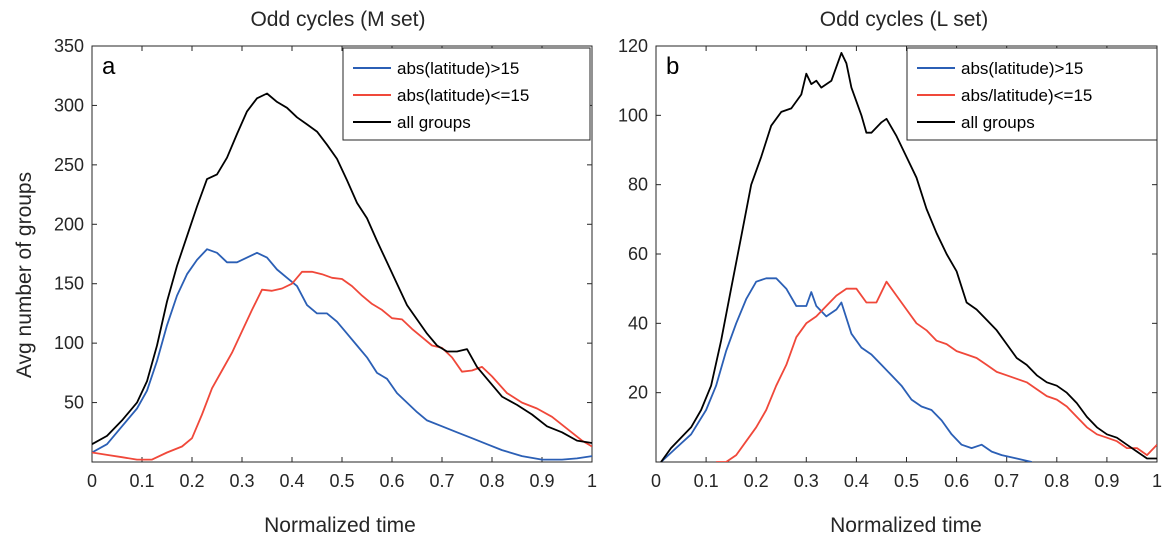 Image resolution: width=1162 pixels, height=538 pixels. I want to click on y-tick-label: 40, so click(638, 323).